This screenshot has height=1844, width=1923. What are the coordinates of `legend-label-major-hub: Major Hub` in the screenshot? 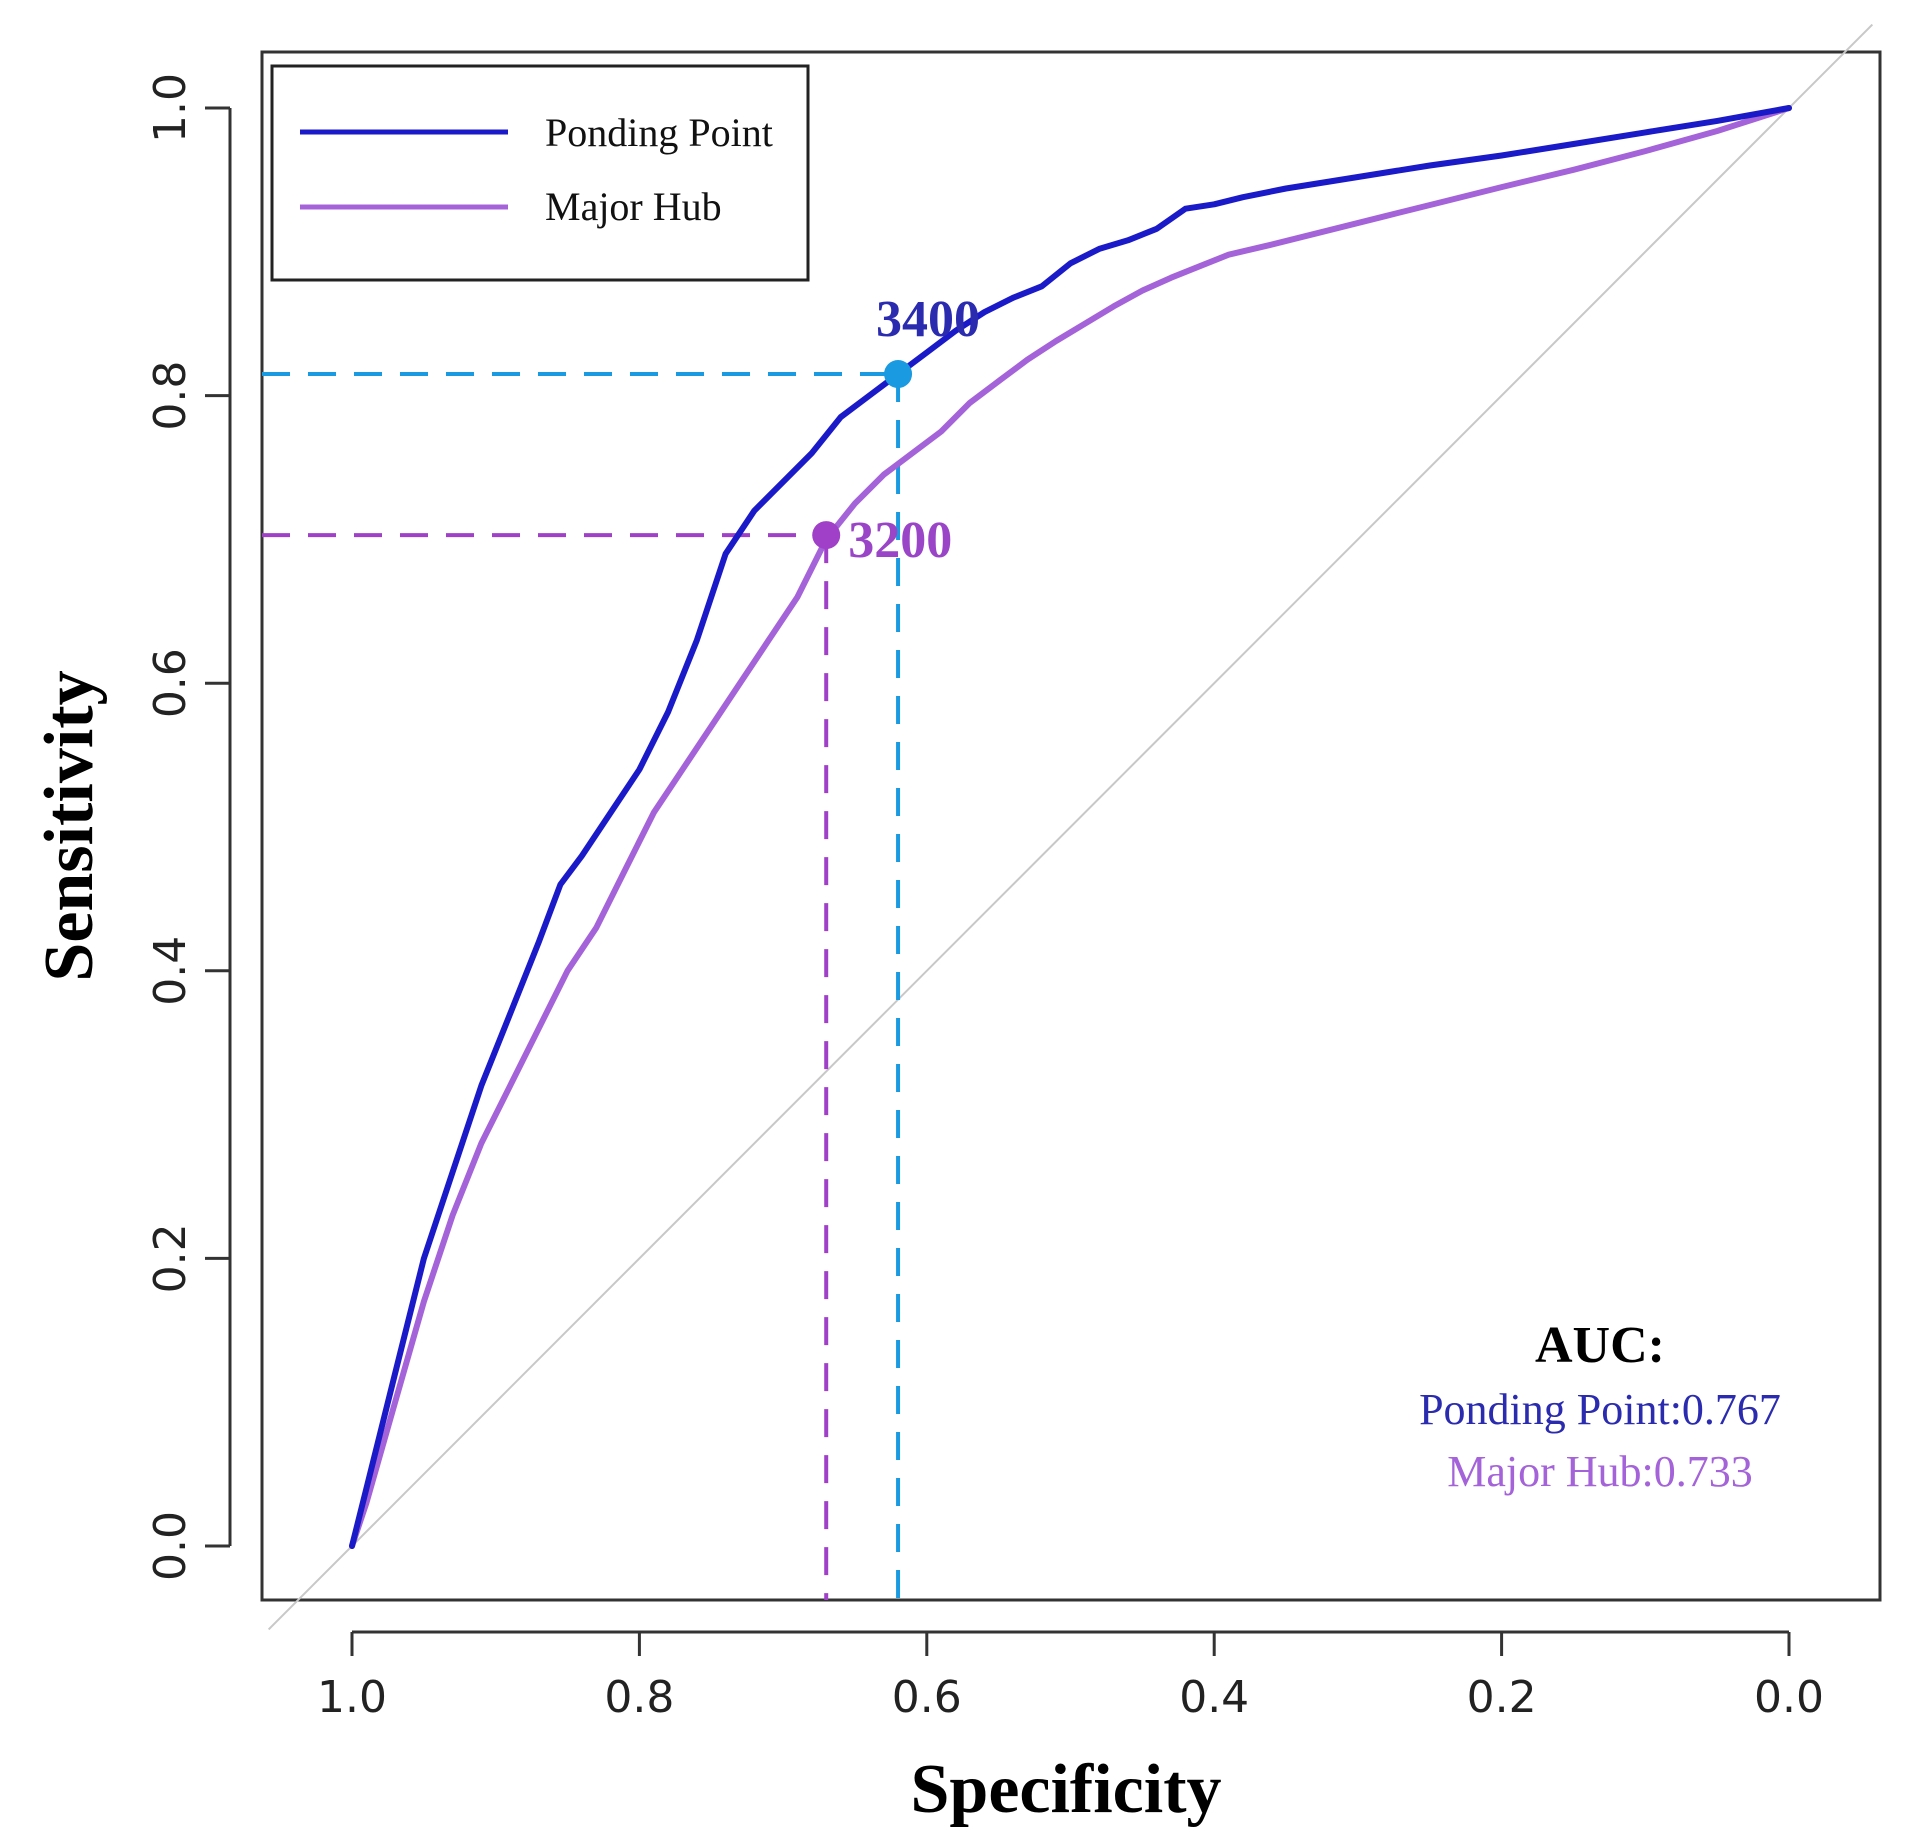 It's located at (633, 206).